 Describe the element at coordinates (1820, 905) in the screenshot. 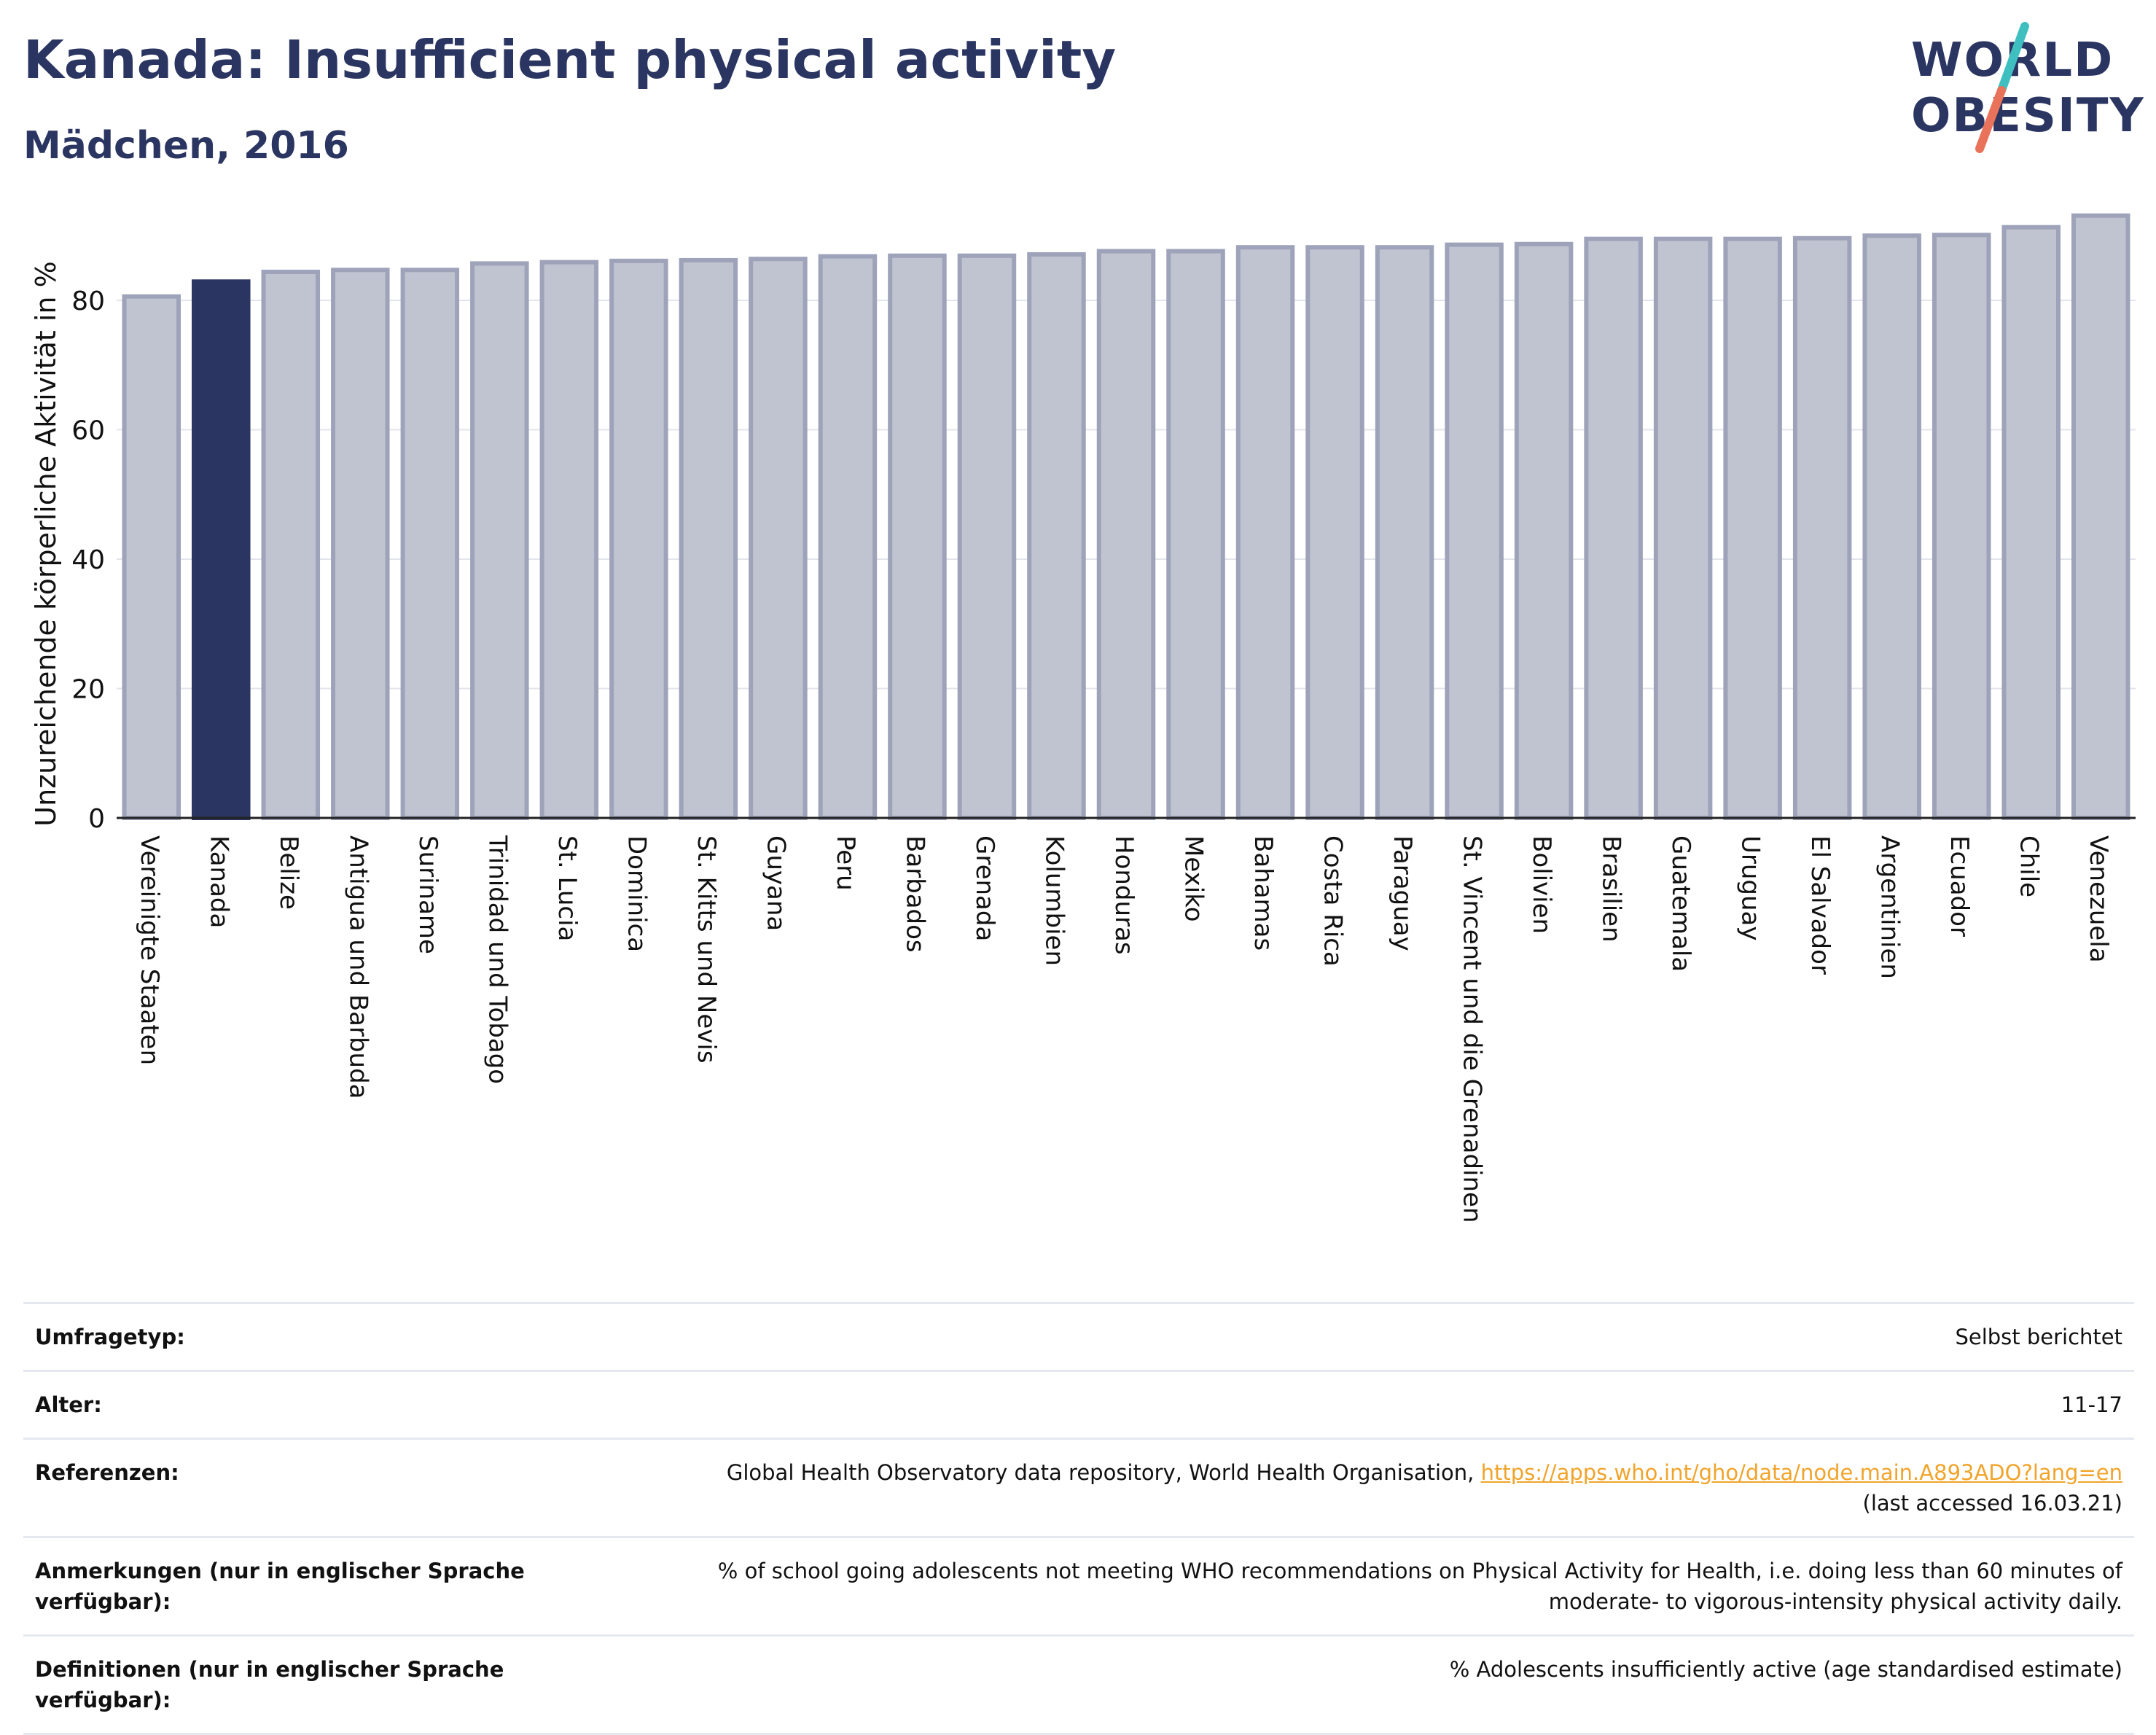

I see `x-tick-label: El Salvador` at that location.